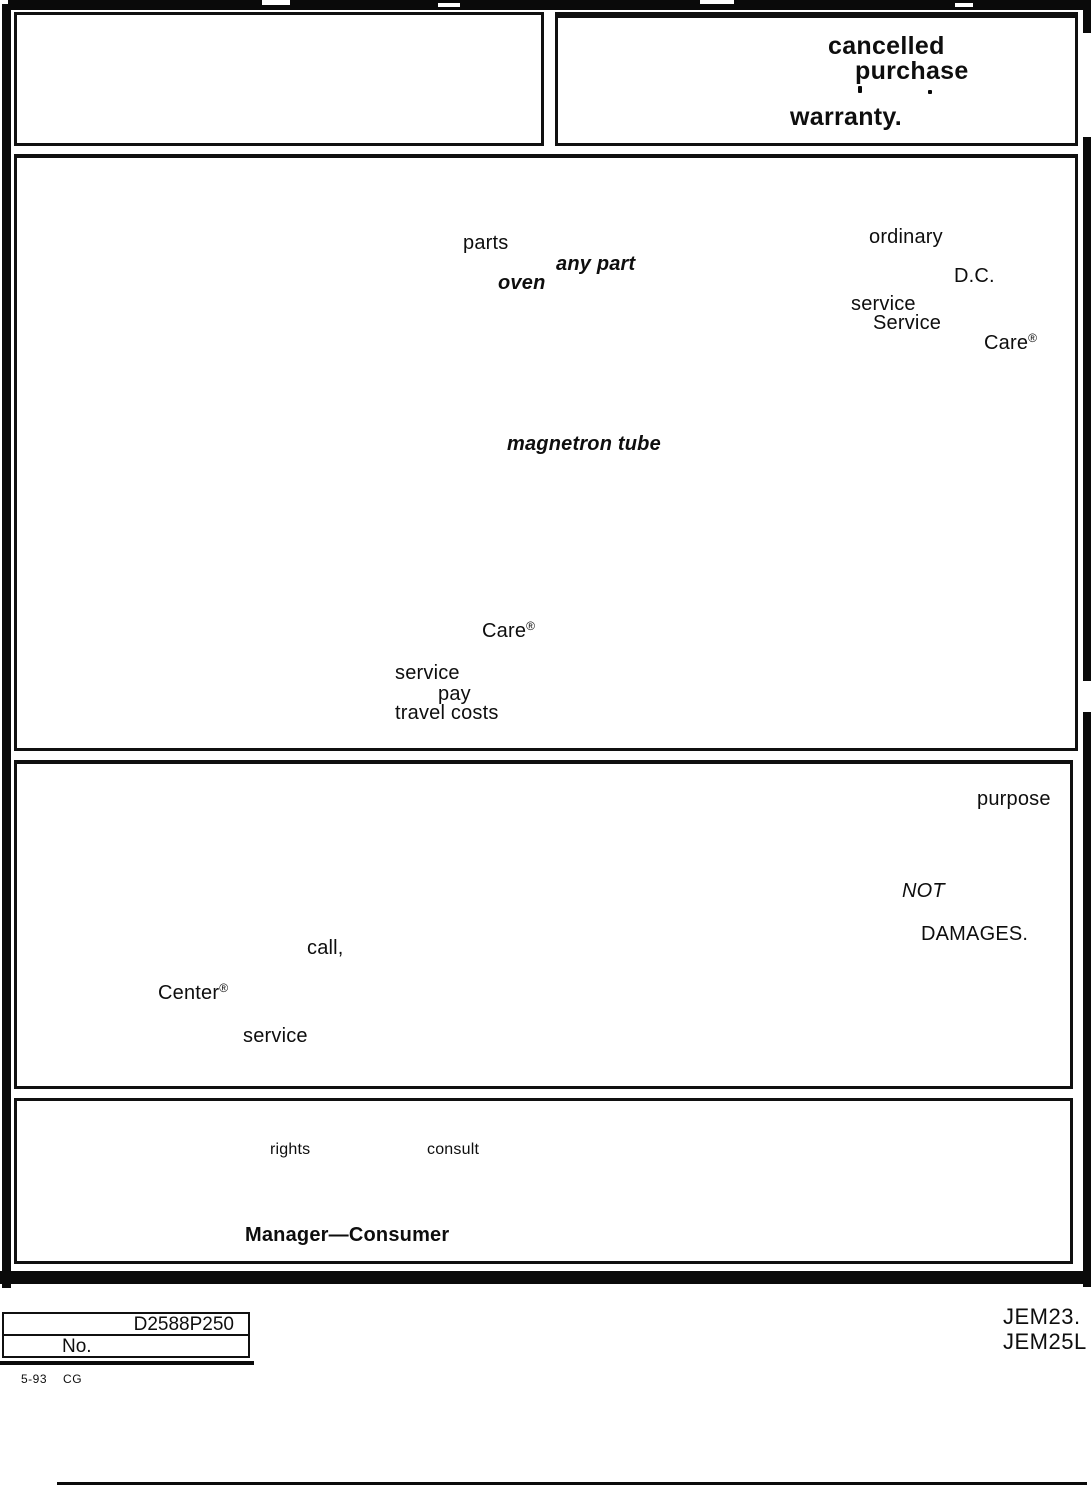 The width and height of the screenshot is (1091, 1487). Describe the element at coordinates (1045, 1341) in the screenshot. I see `model-number-2: JEM25L` at that location.